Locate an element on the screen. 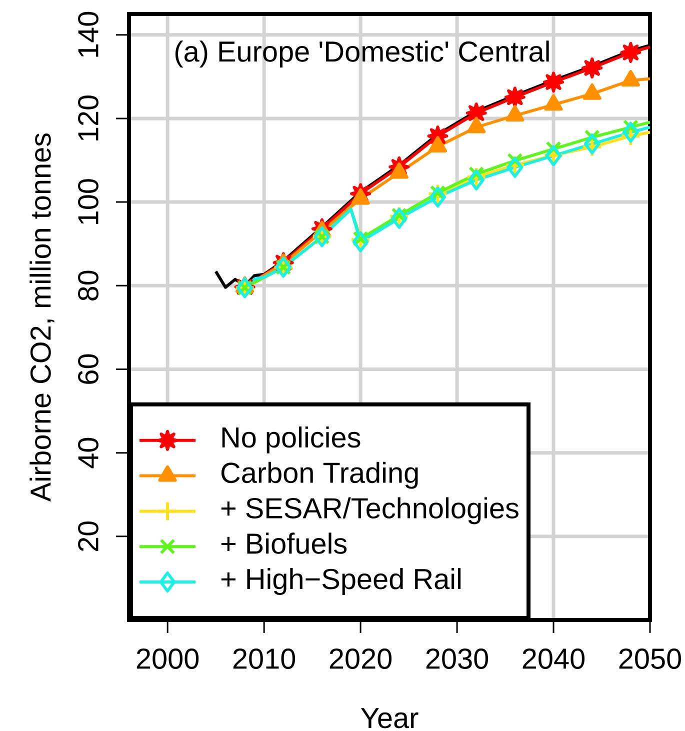  legend-label: Carbon Trading is located at coordinates (319, 475).